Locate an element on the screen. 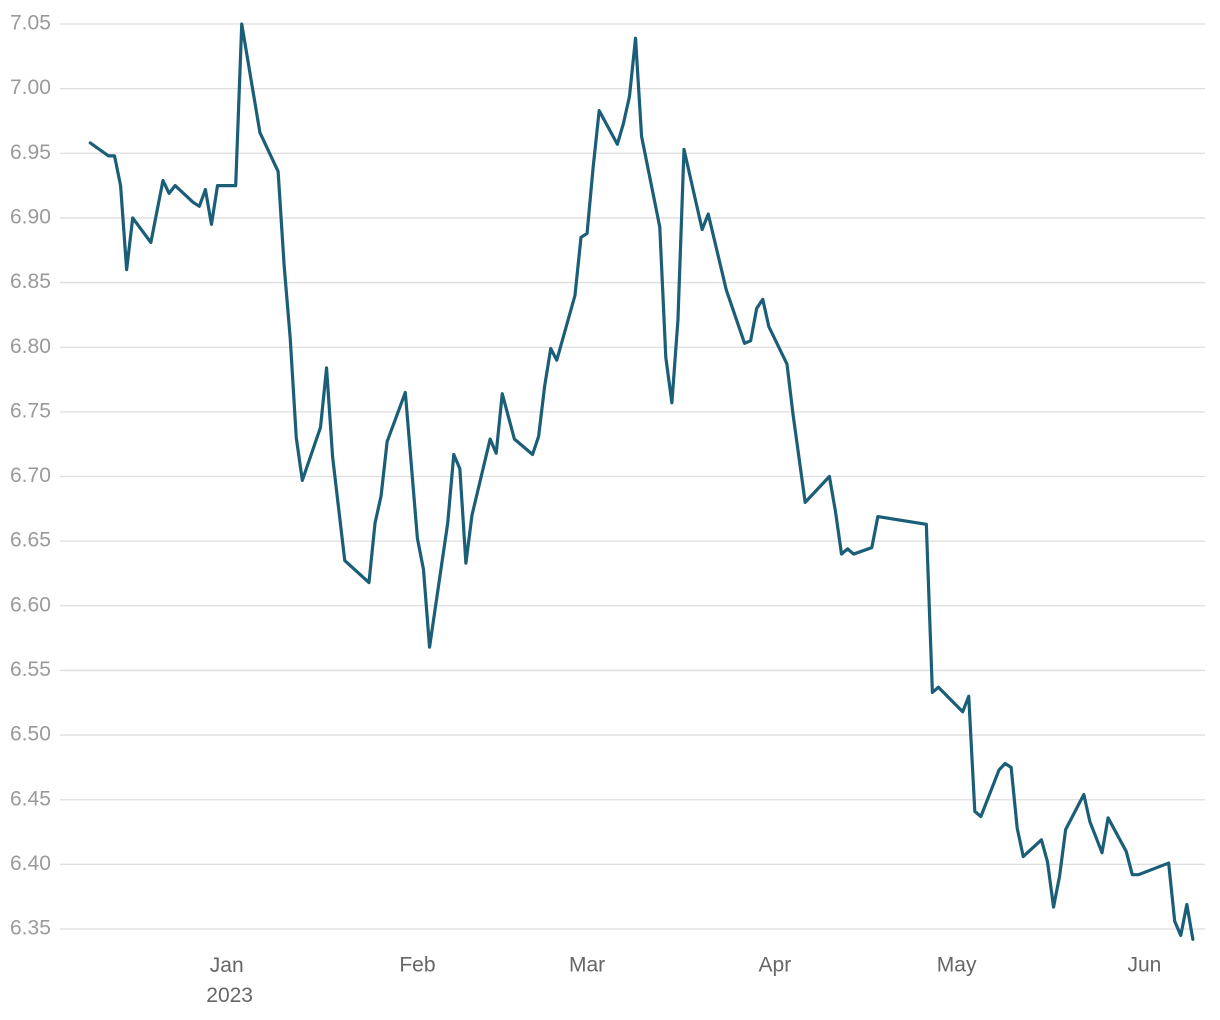 Image resolution: width=1220 pixels, height=1020 pixels. y-tick-label: 6.40 is located at coordinates (30, 863).